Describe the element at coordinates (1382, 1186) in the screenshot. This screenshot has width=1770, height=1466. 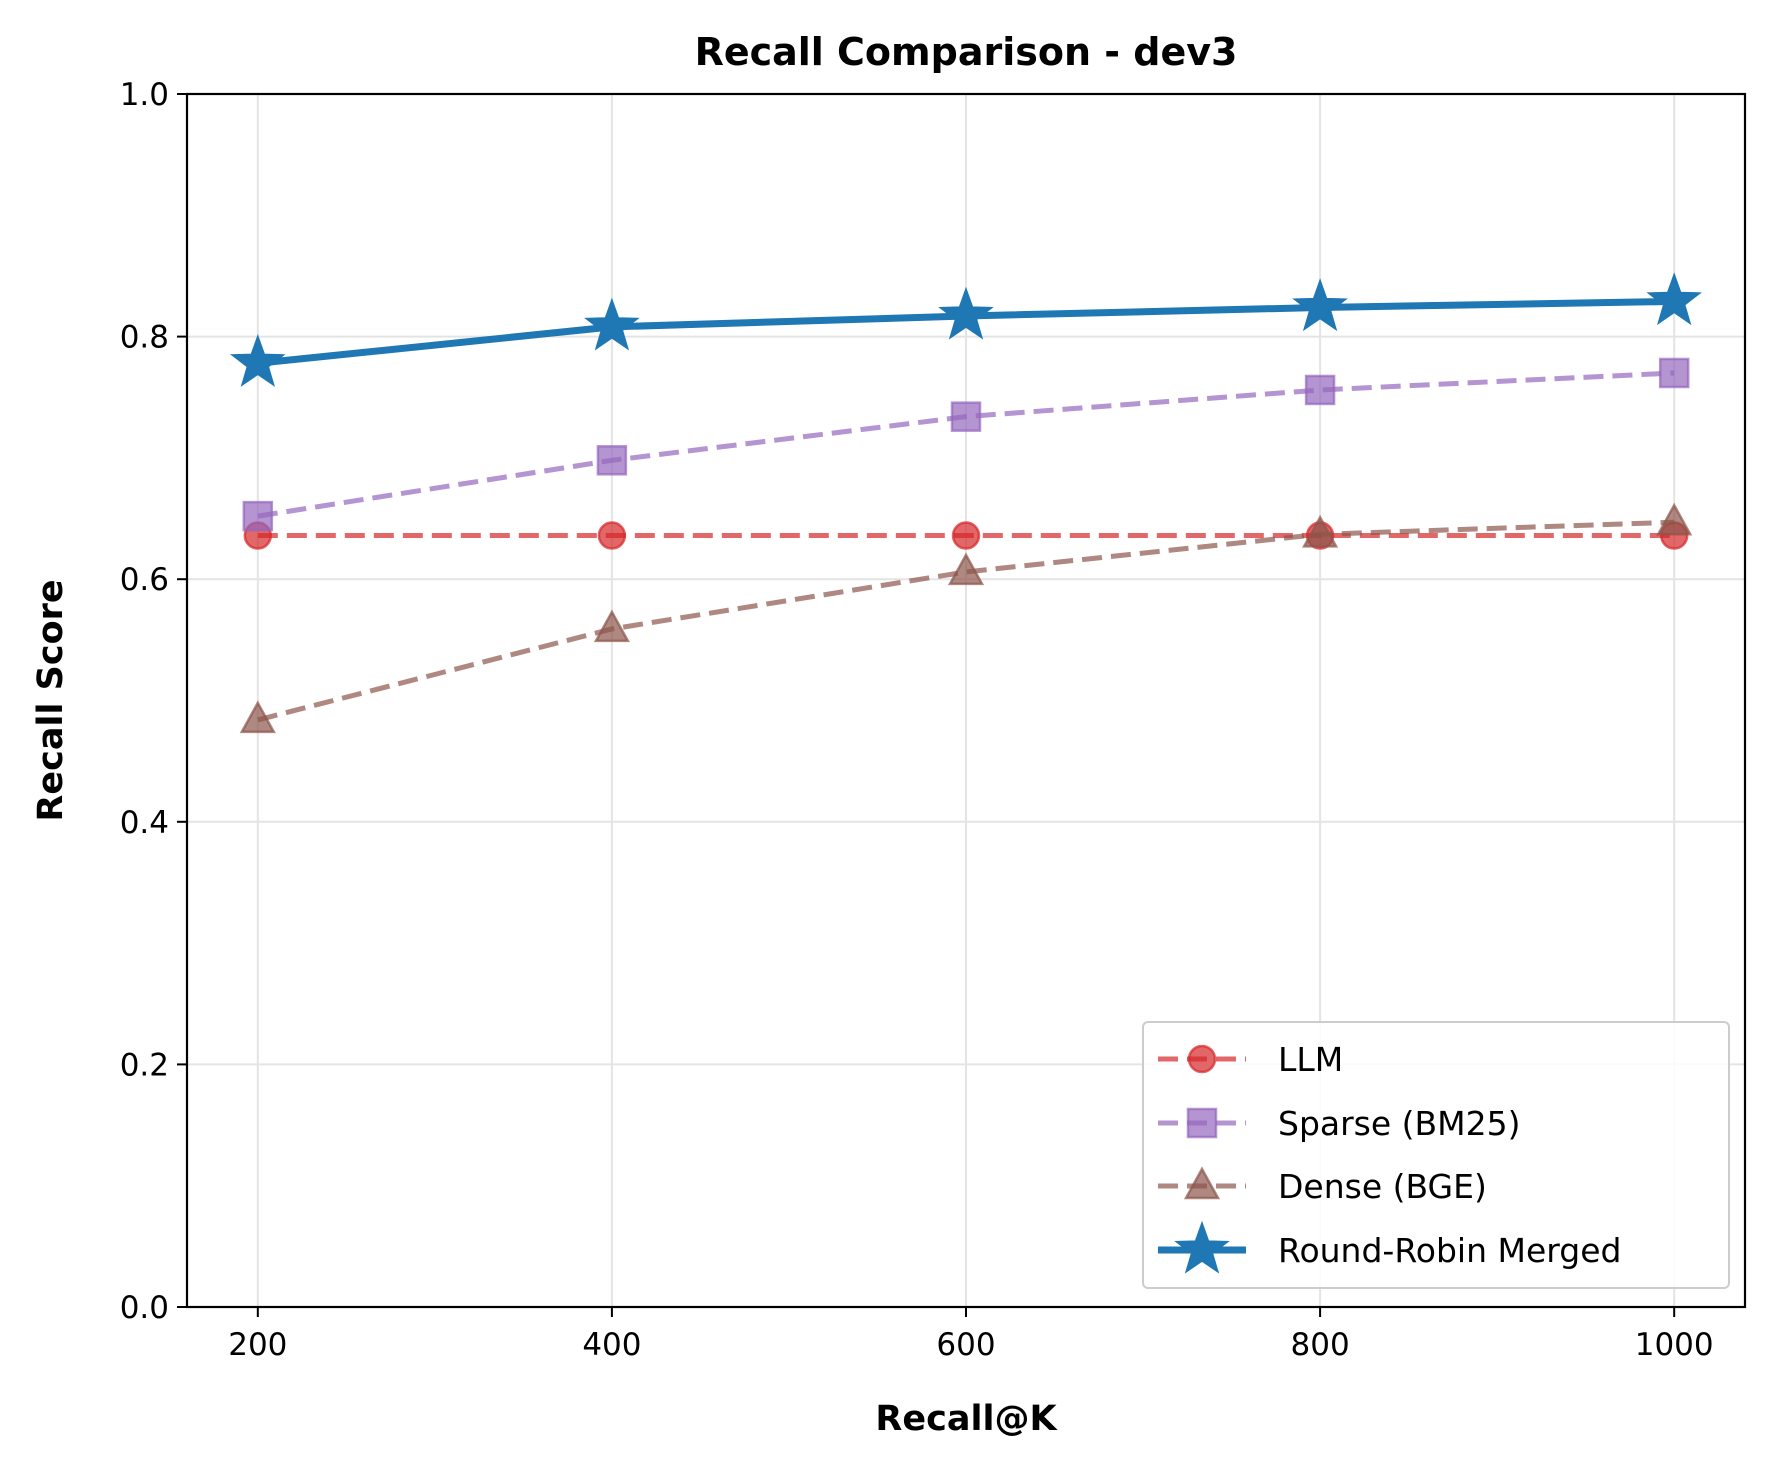
I see `legend-label: Dense (BGE)` at that location.